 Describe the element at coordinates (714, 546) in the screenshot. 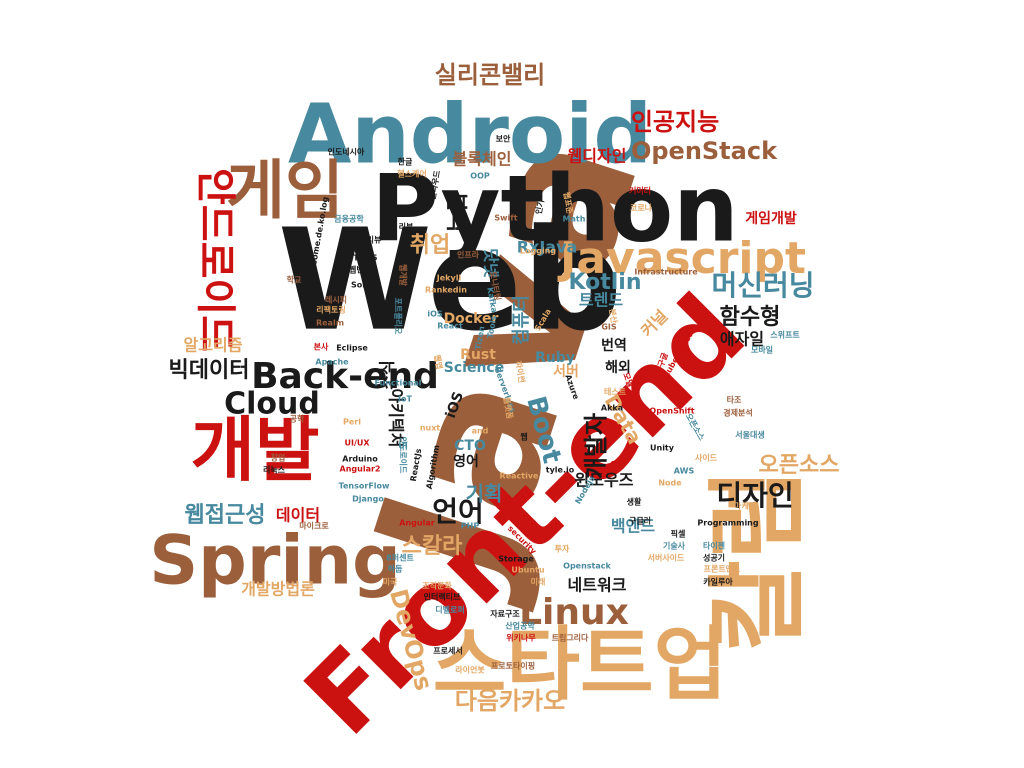

I see `word-kr-125: 타이젠` at that location.